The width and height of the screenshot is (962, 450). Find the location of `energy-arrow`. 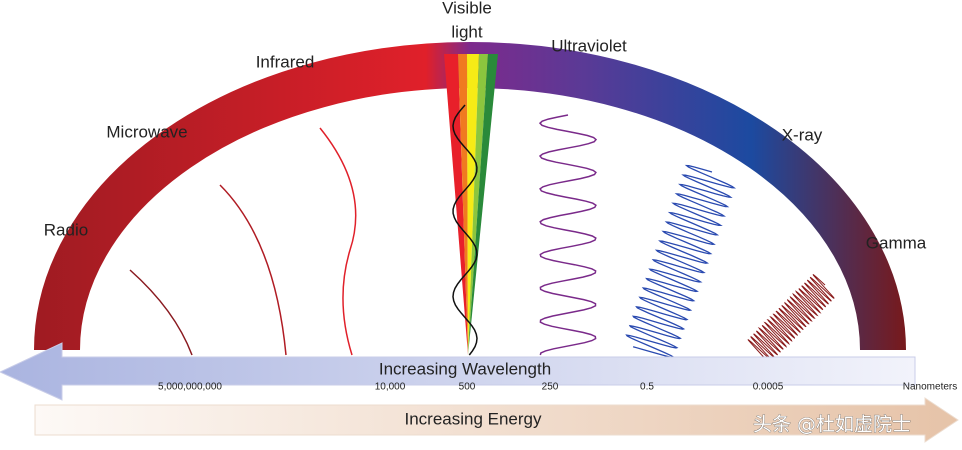

energy-arrow is located at coordinates (496, 420).